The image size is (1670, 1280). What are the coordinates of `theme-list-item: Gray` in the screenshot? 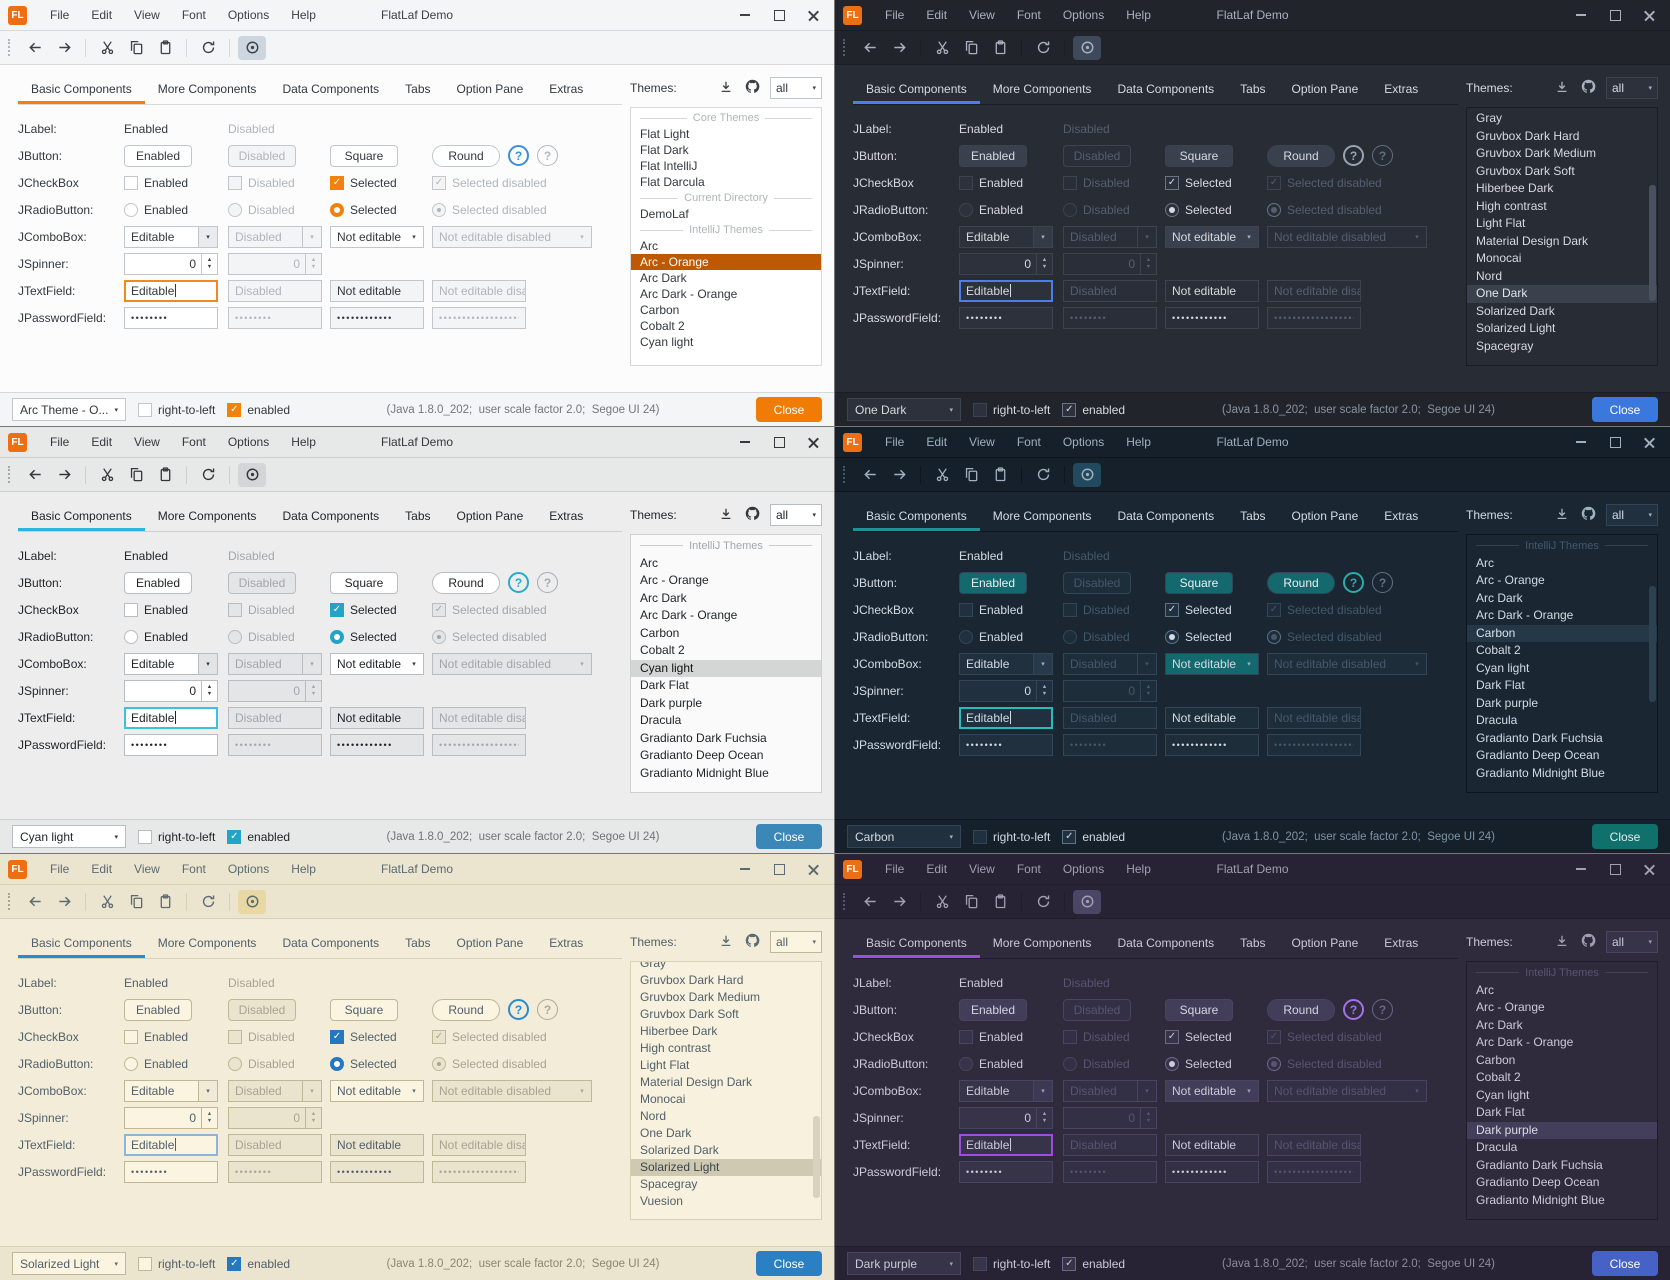 It's located at (653, 965).